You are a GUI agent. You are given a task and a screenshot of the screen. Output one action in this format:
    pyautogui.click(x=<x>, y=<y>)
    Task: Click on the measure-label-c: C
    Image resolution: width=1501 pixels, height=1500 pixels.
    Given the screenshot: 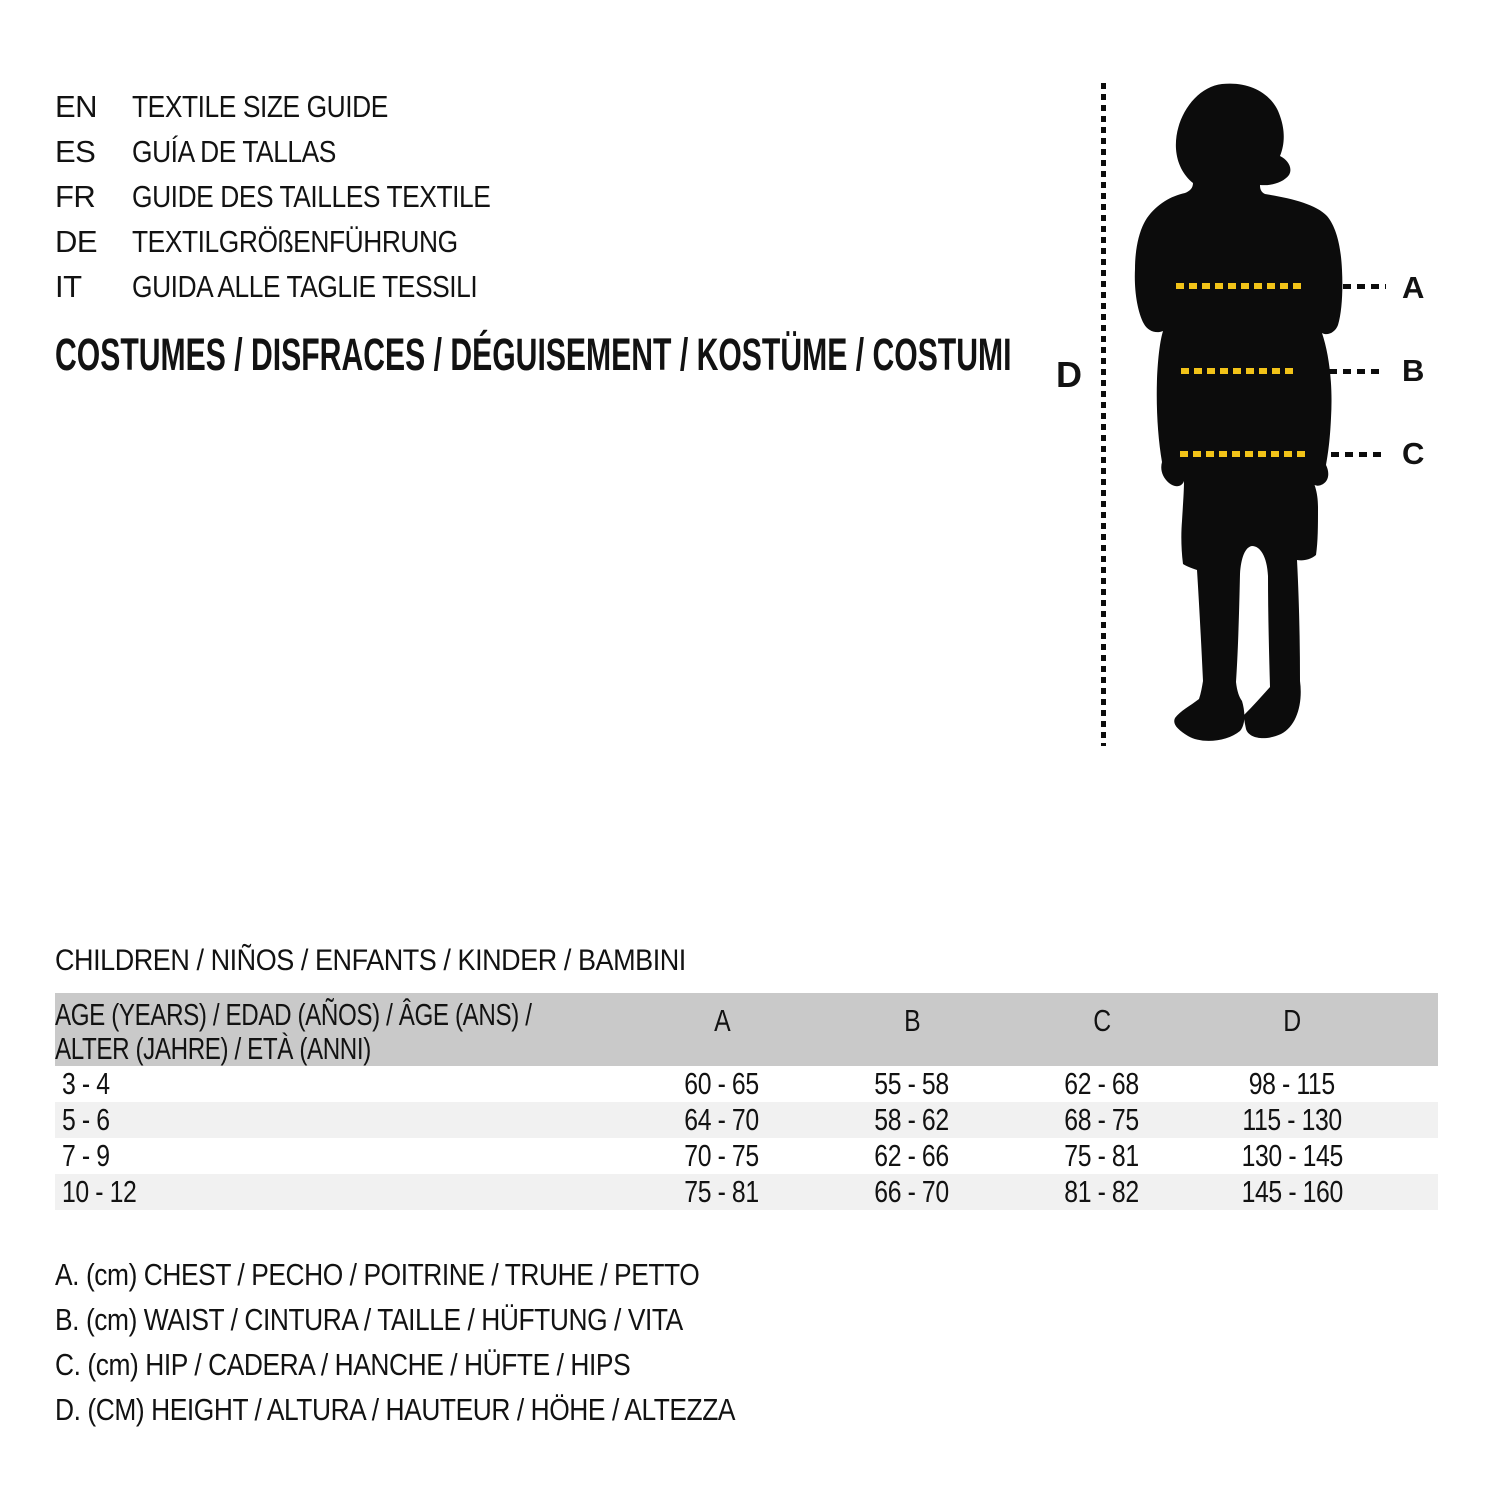 What is the action you would take?
    pyautogui.click(x=1413, y=453)
    